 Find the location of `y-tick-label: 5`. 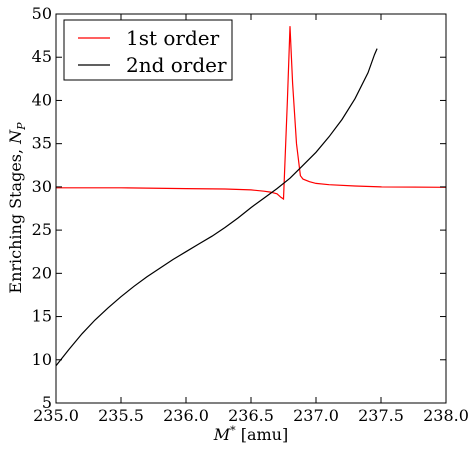

y-tick-label: 5 is located at coordinates (47, 402).